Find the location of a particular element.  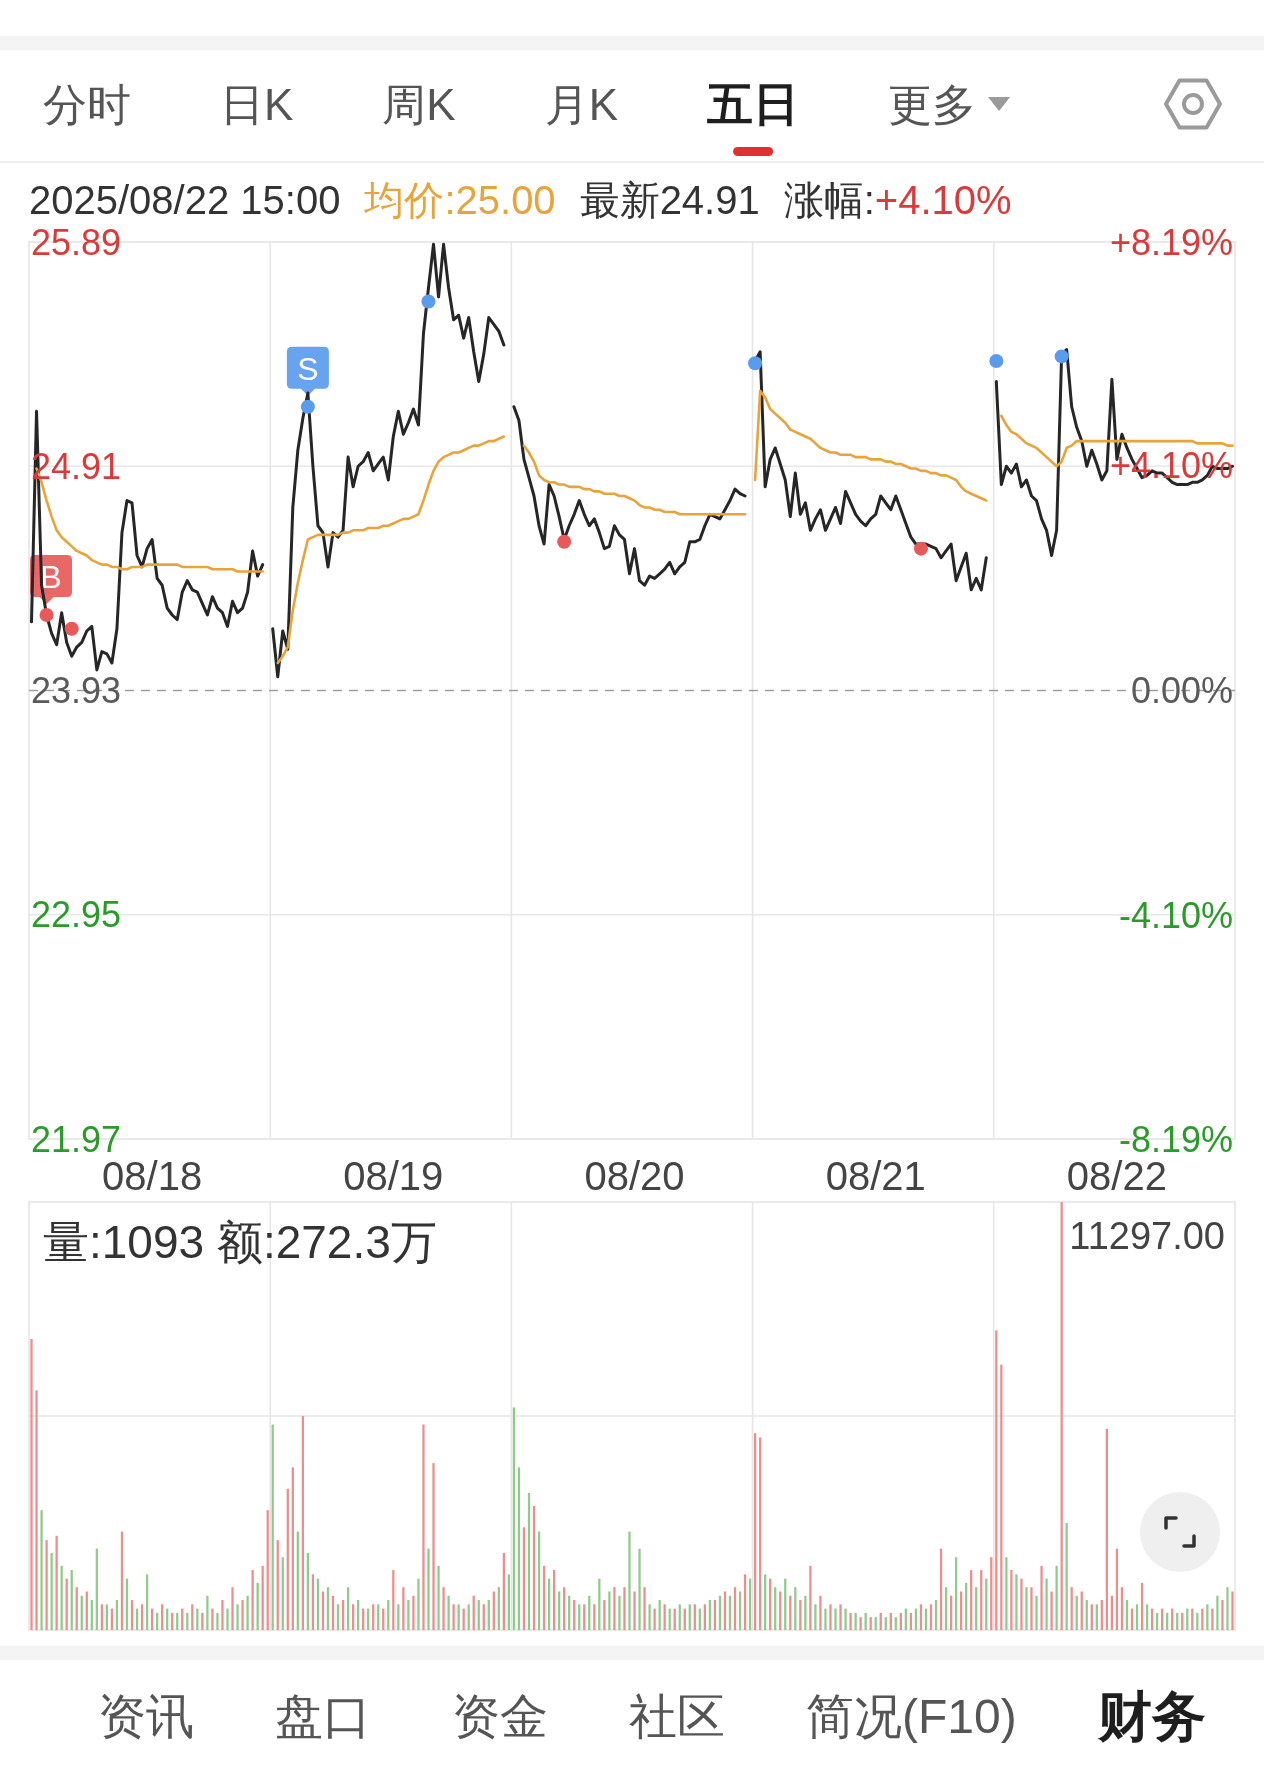

y-tick-label: 22.95 is located at coordinates (76, 915).